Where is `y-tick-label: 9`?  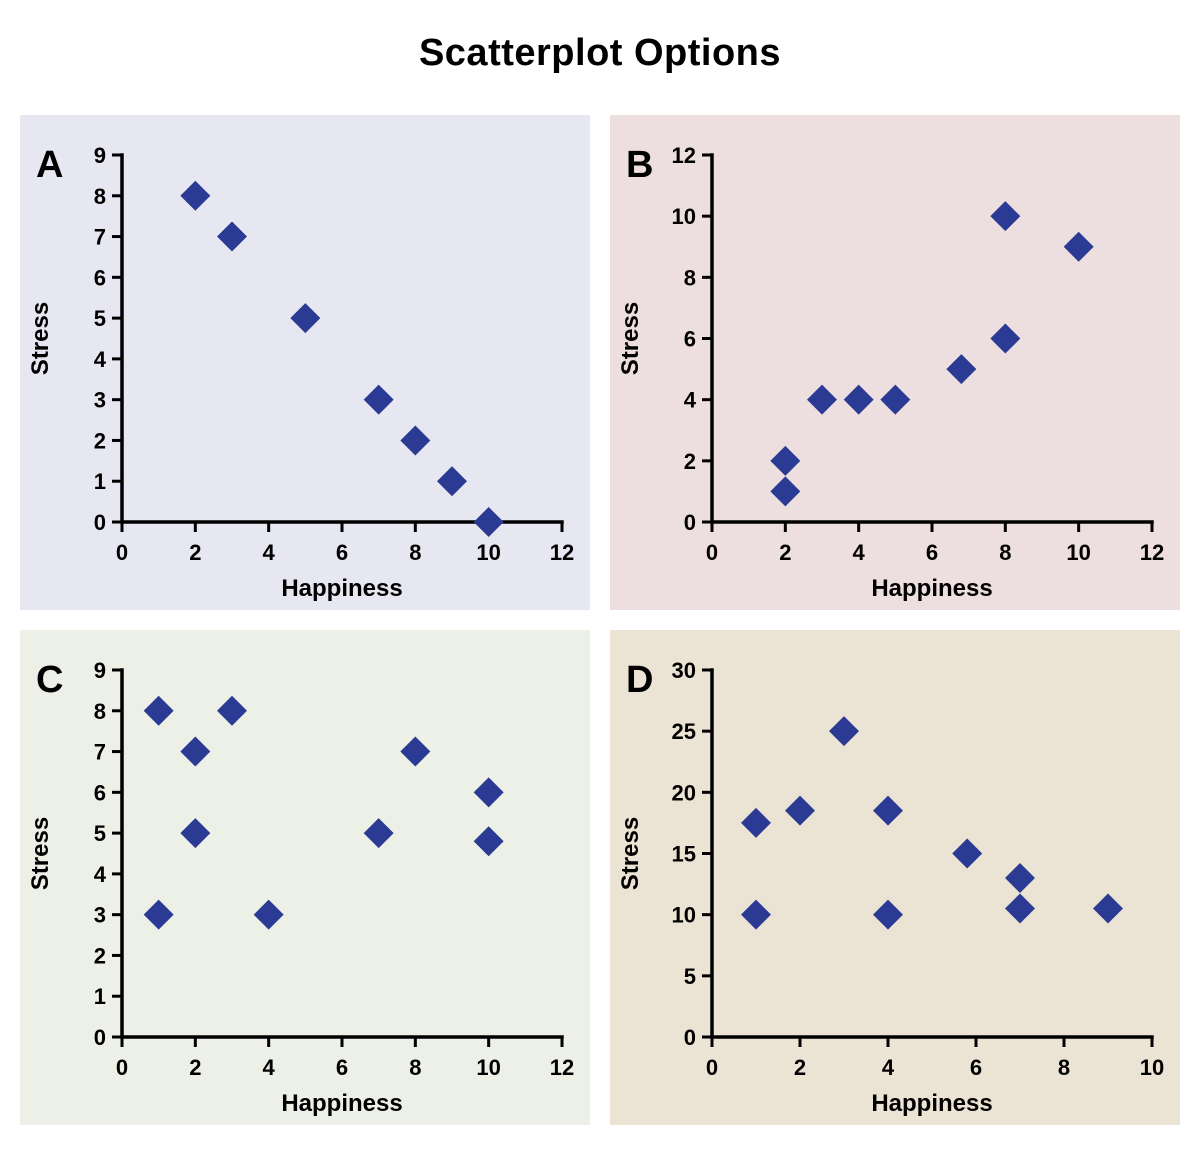 y-tick-label: 9 is located at coordinates (100, 670).